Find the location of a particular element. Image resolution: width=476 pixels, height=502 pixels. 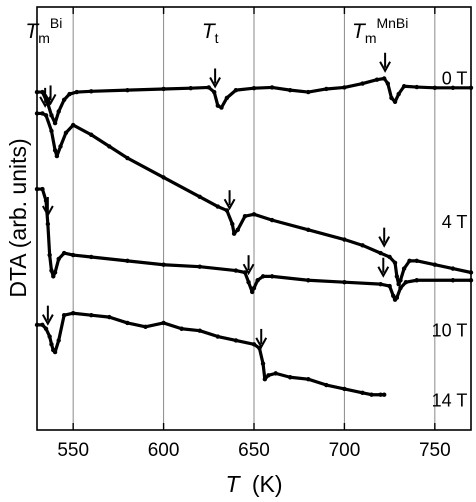

series-label-14-t: 14 T is located at coordinates (450, 400).